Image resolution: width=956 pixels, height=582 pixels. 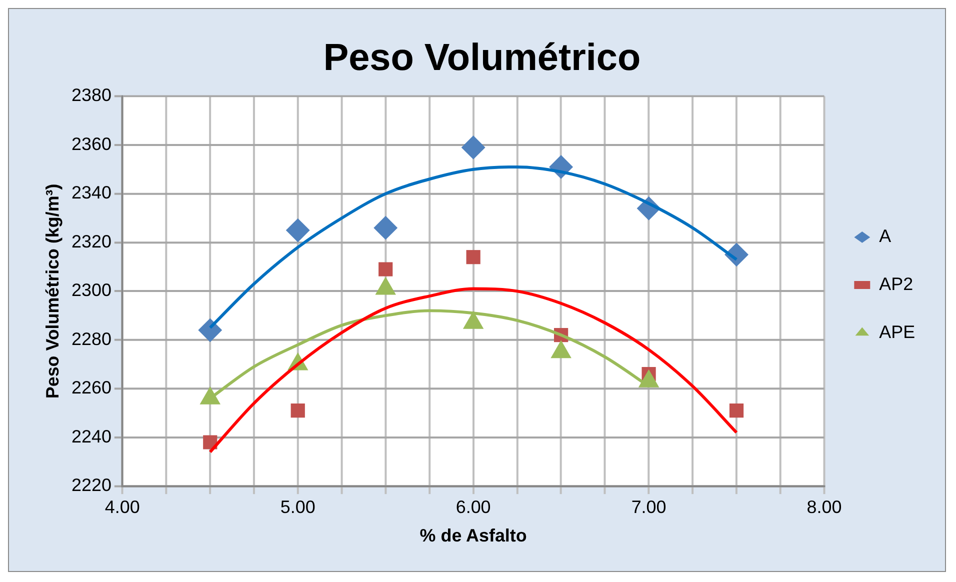 What do you see at coordinates (473, 535) in the screenshot?
I see `x-axis-title: % de Asfalto` at bounding box center [473, 535].